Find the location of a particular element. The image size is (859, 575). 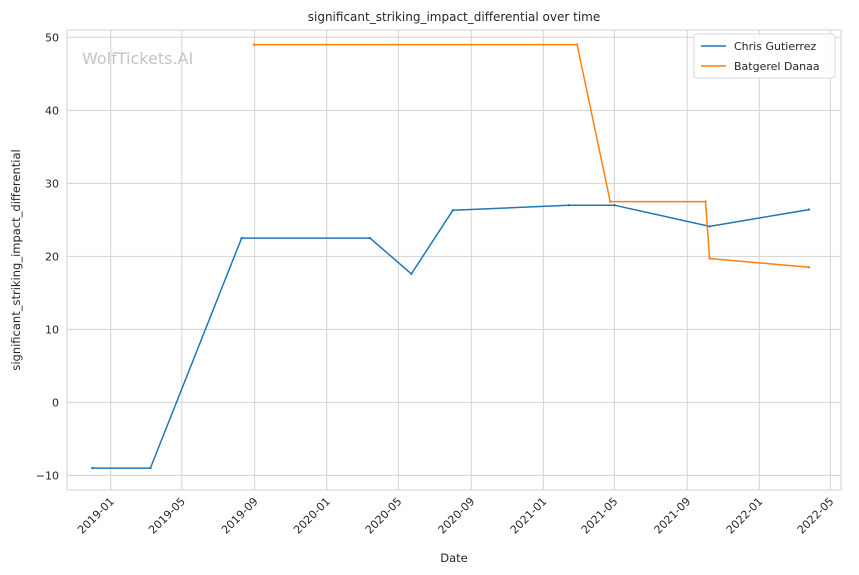

x-tick-label: 2021-01 is located at coordinates (529, 516).